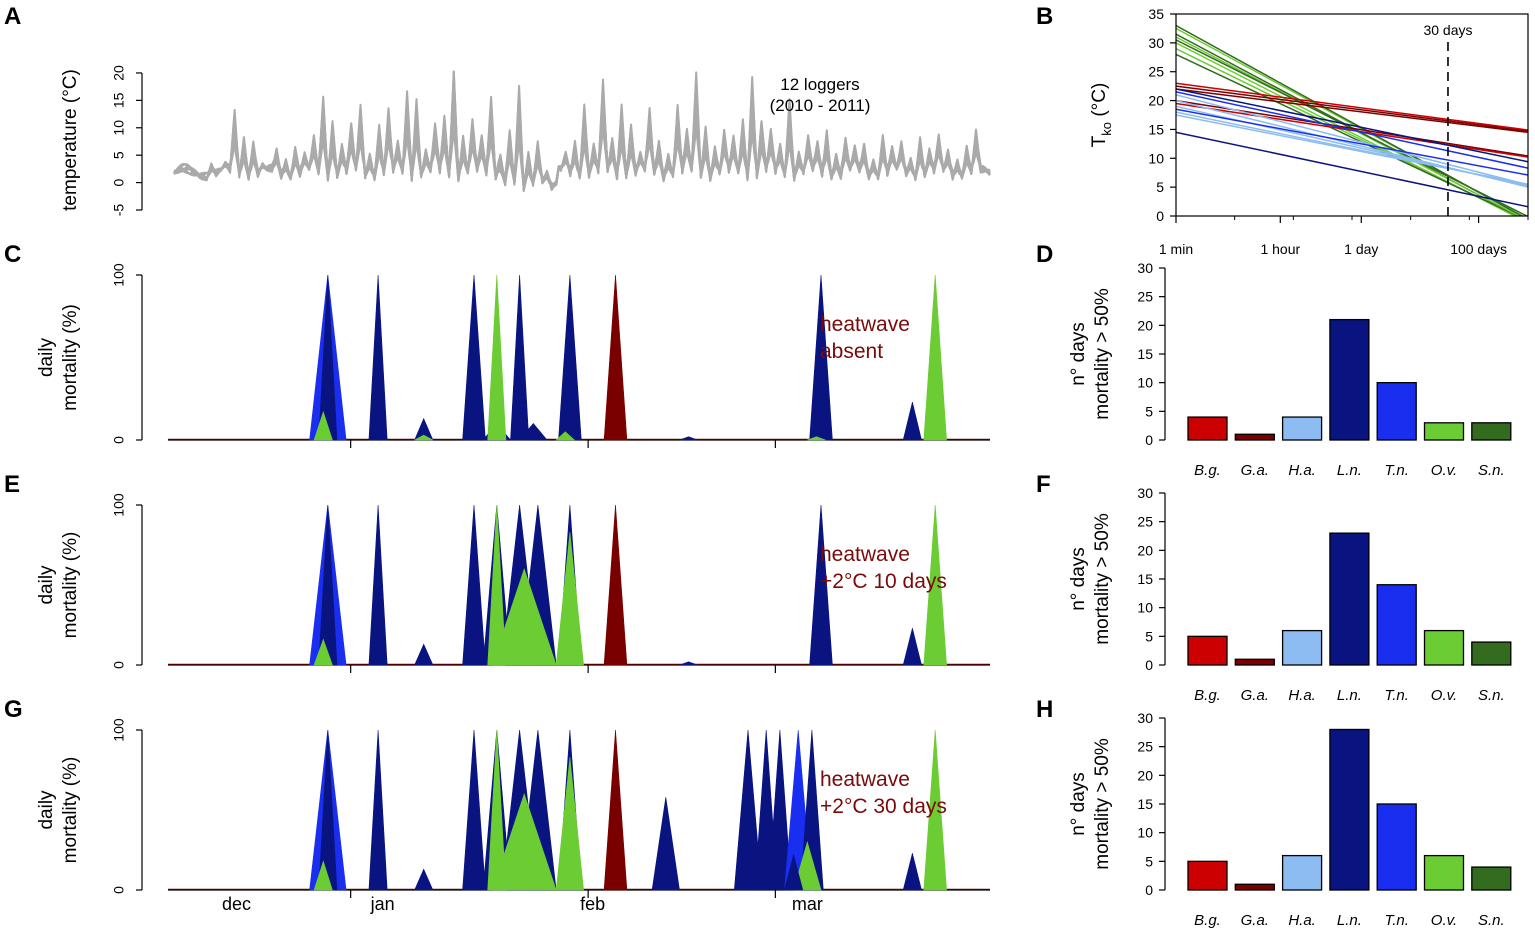 Image resolution: width=1535 pixels, height=939 pixels. What do you see at coordinates (1349, 920) in the screenshot?
I see `bar-category-label: L.n.` at bounding box center [1349, 920].